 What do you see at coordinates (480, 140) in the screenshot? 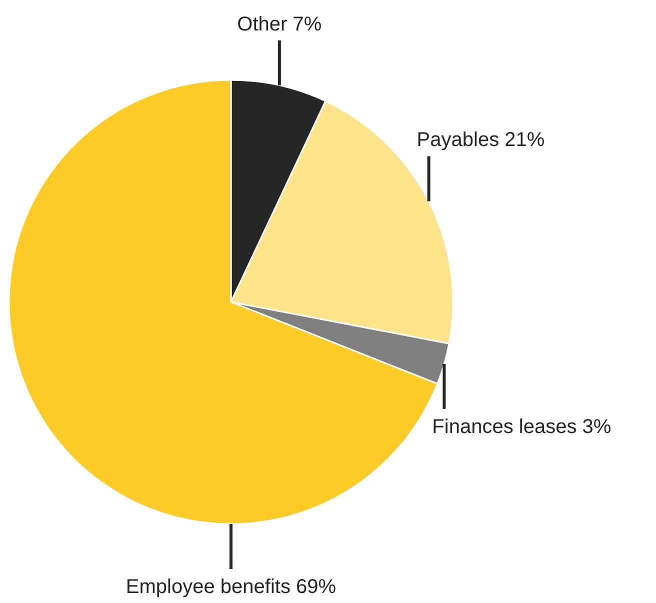
I see `slice-label: Payables 21%` at bounding box center [480, 140].